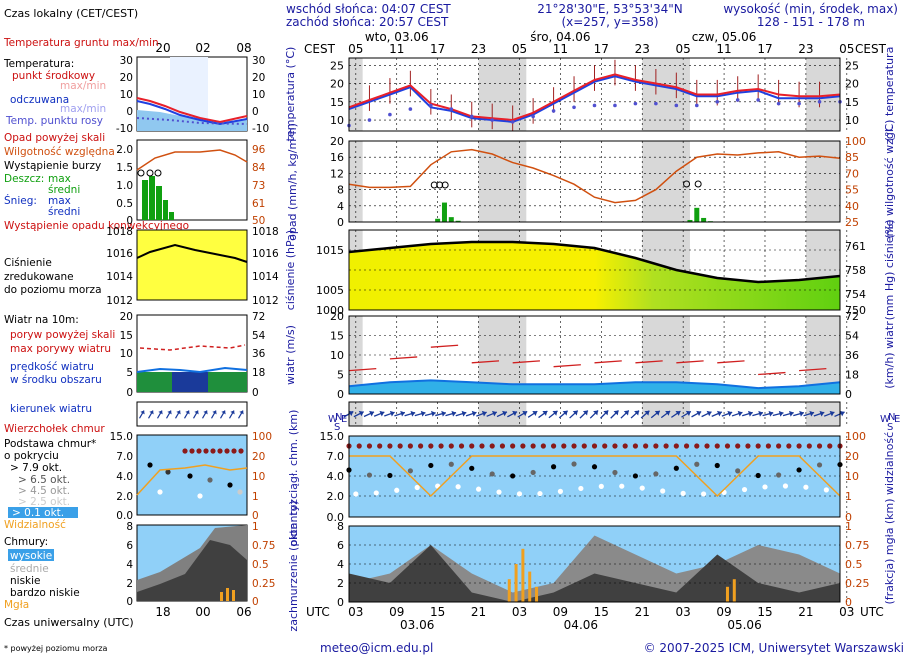 The width and height of the screenshot is (910, 660). I want to click on panel-frame, so click(594, 476).